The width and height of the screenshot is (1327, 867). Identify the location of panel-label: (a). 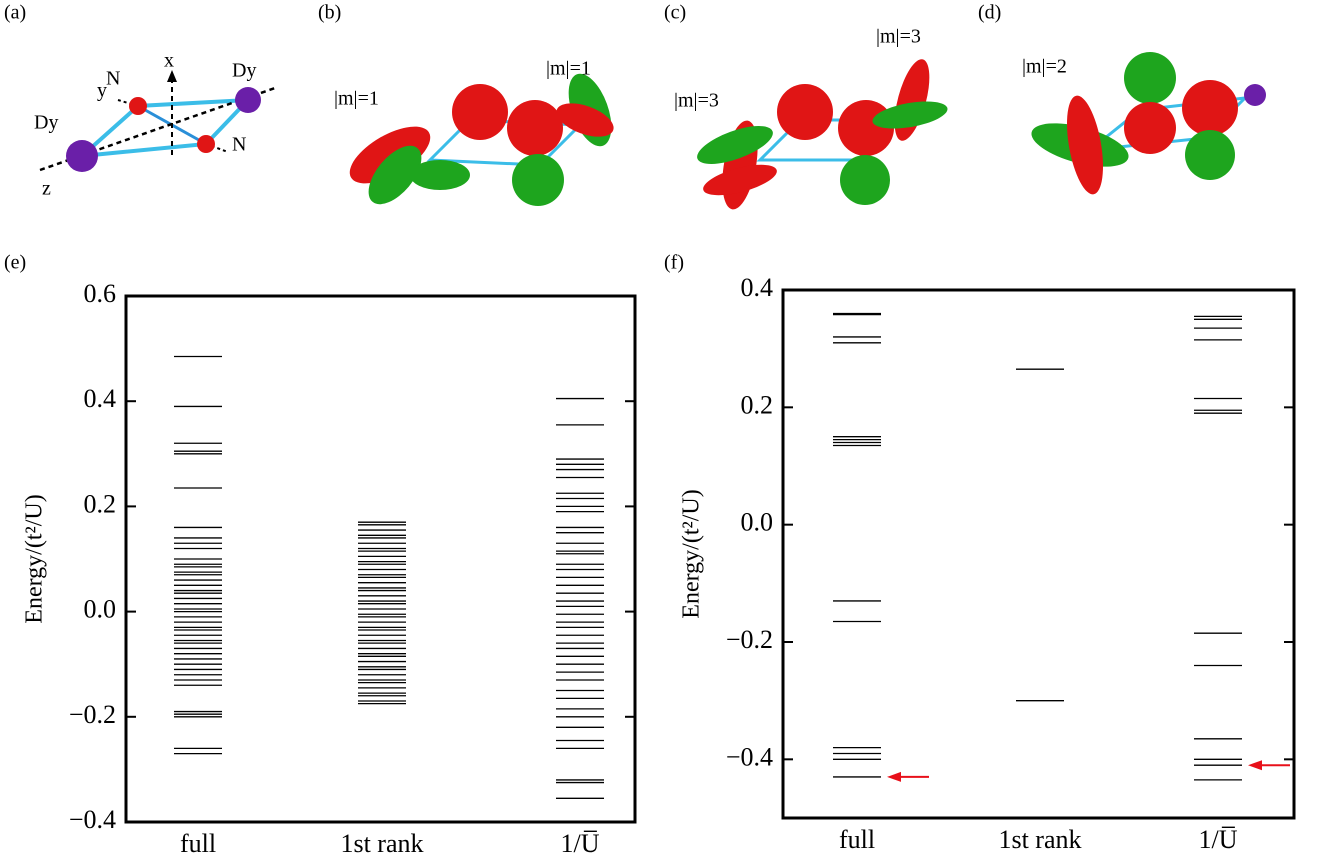
(15, 13).